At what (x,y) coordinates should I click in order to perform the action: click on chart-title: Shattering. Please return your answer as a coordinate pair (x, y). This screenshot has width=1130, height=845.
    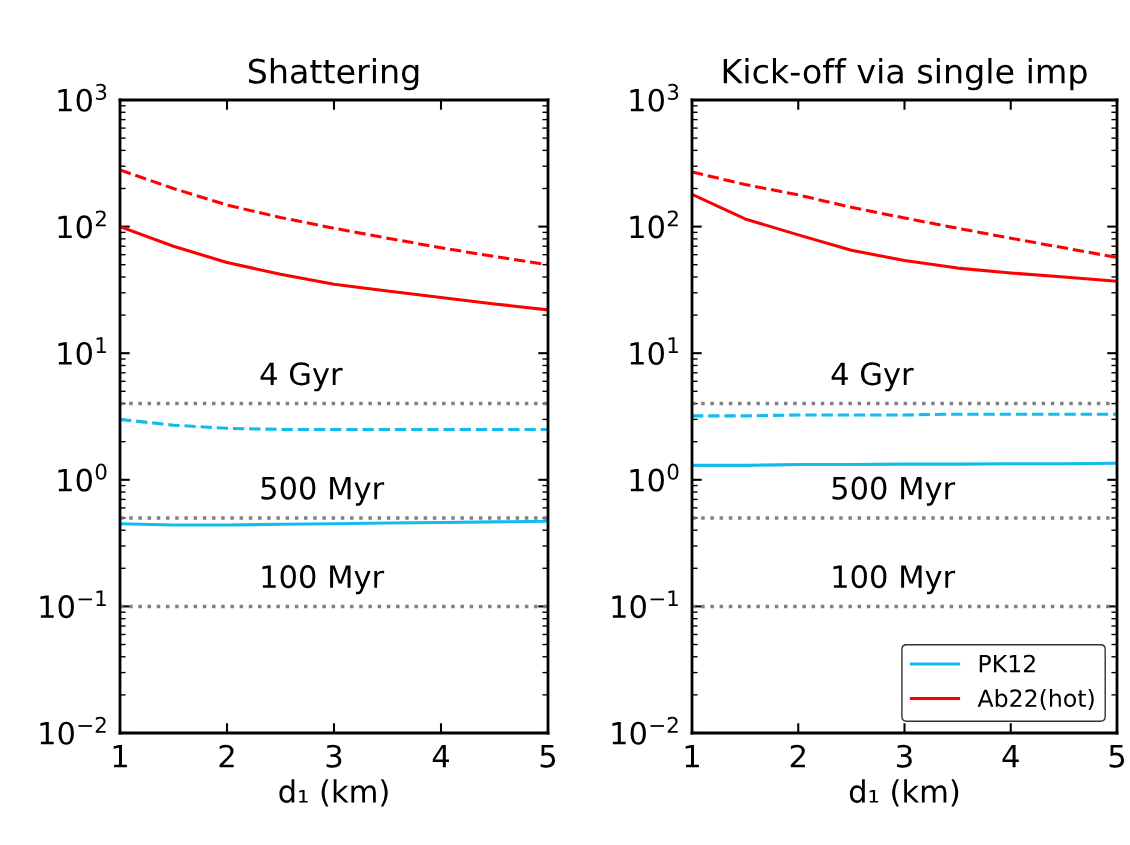
    Looking at the image, I should click on (333, 74).